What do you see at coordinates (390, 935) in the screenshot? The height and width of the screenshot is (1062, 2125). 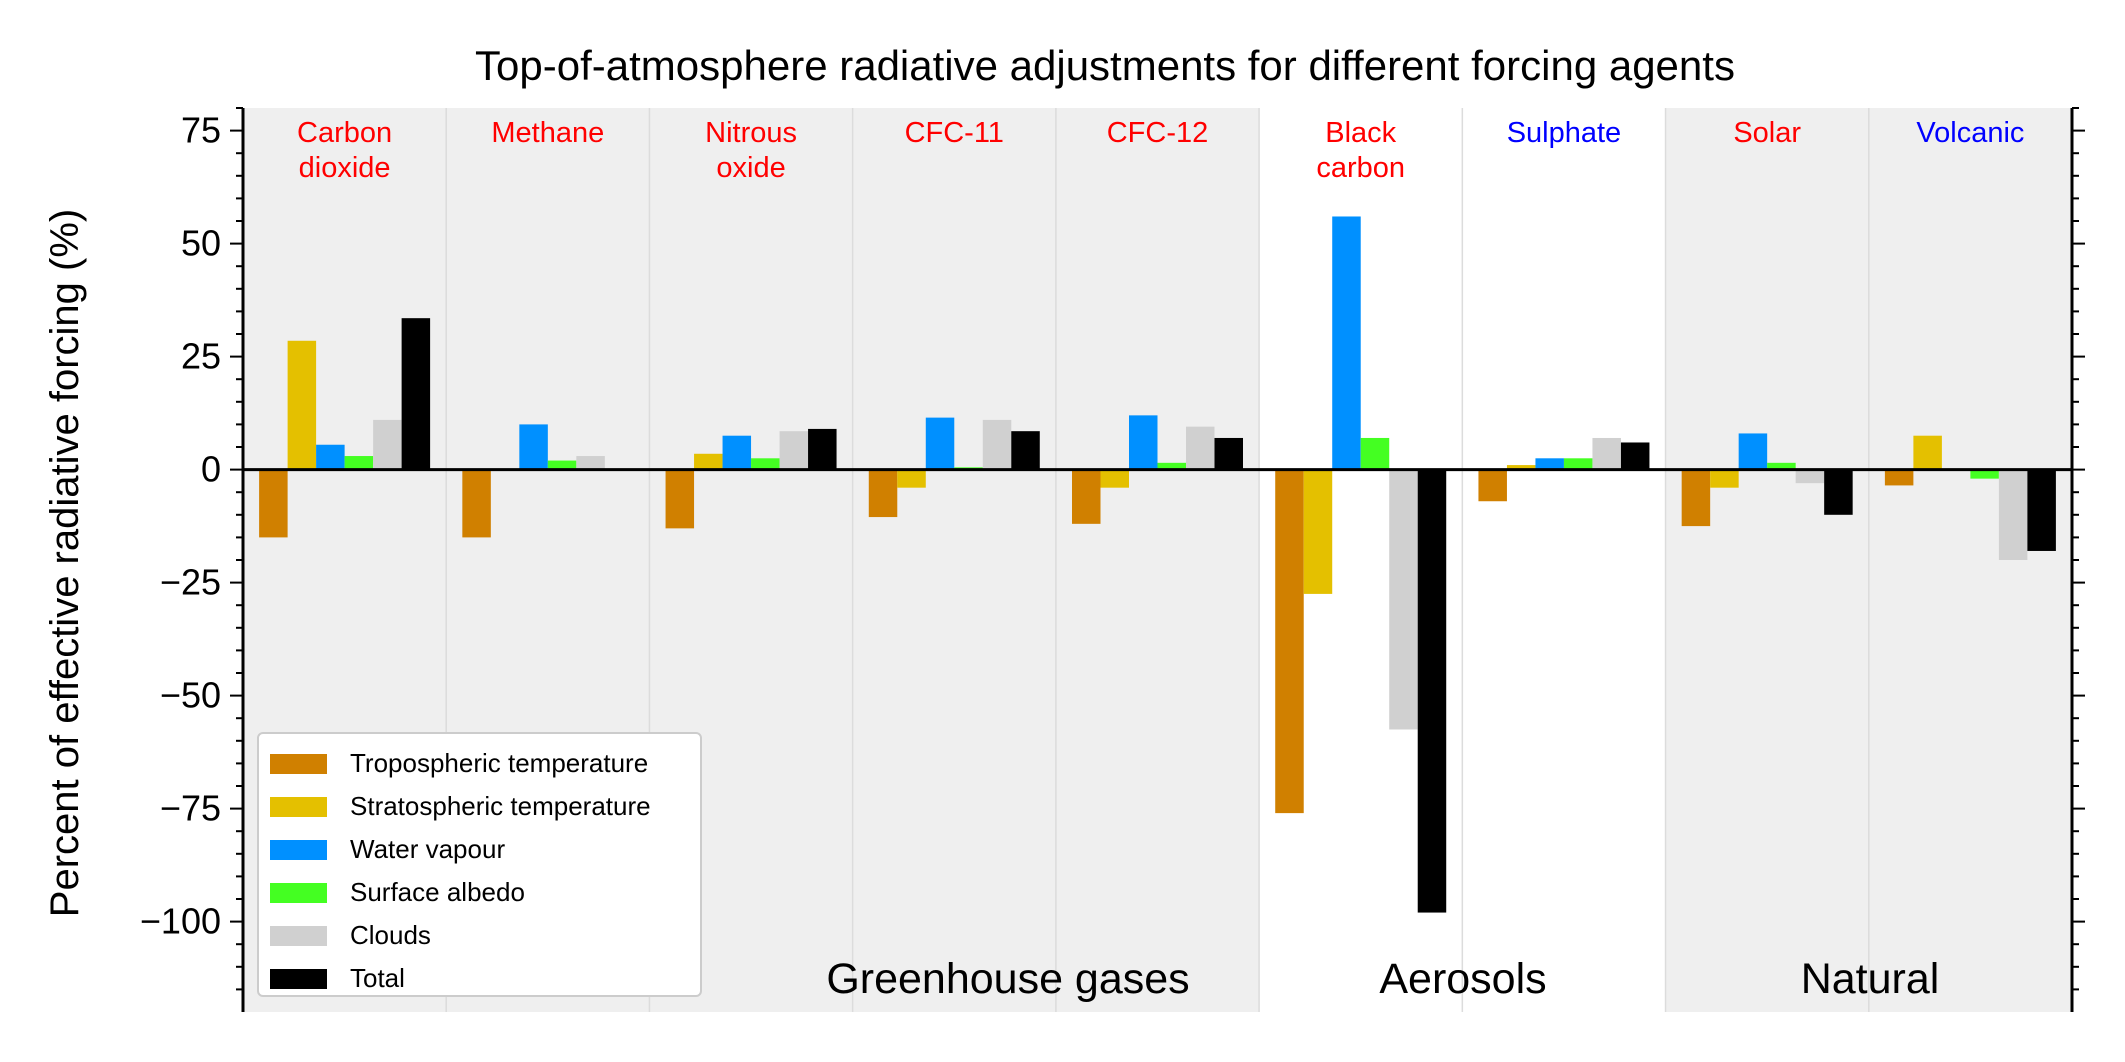 I see `legend-entry: Clouds` at bounding box center [390, 935].